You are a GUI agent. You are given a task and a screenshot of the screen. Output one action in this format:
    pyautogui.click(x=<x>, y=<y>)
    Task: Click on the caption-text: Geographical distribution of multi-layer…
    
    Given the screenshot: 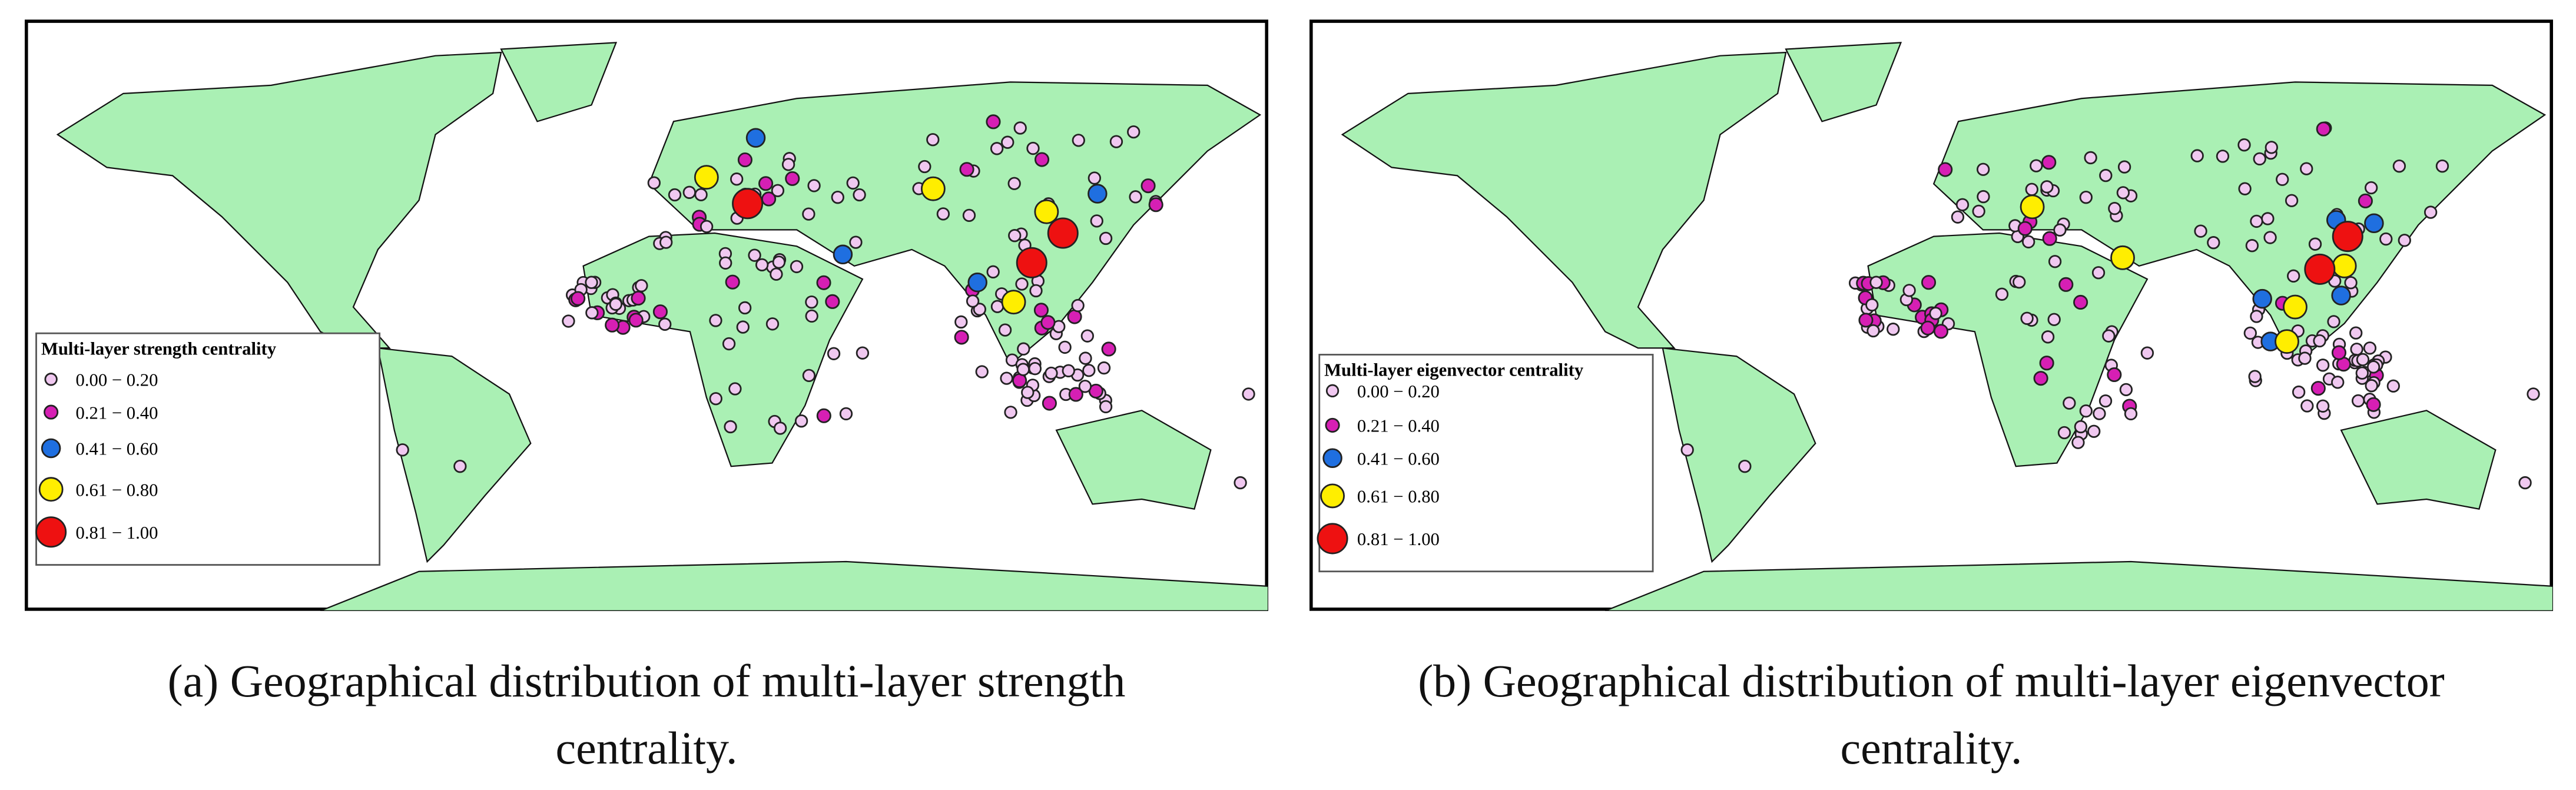 What is the action you would take?
    pyautogui.click(x=1964, y=714)
    